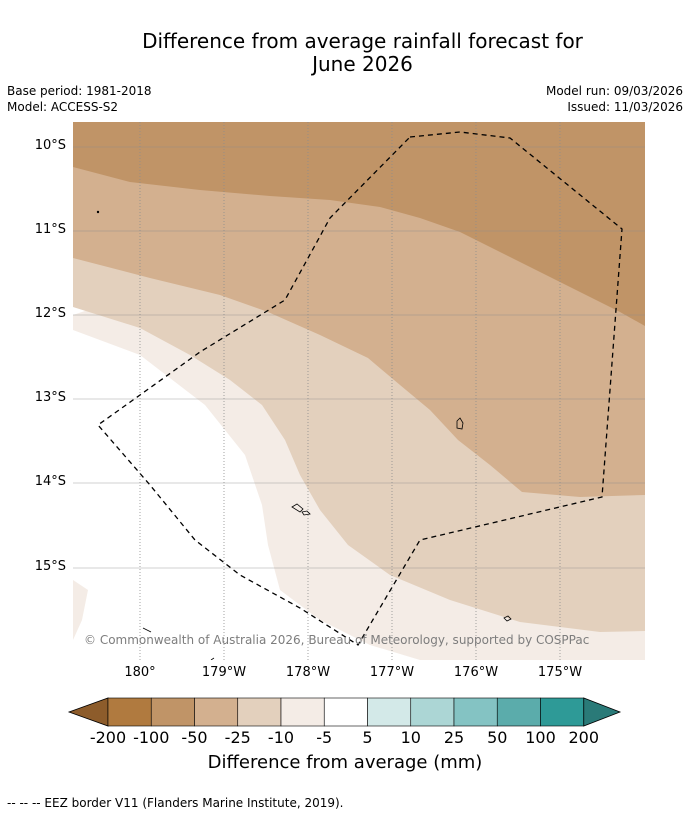 Image resolution: width=690 pixels, height=816 pixels. I want to click on island-wallis, so click(460, 423).